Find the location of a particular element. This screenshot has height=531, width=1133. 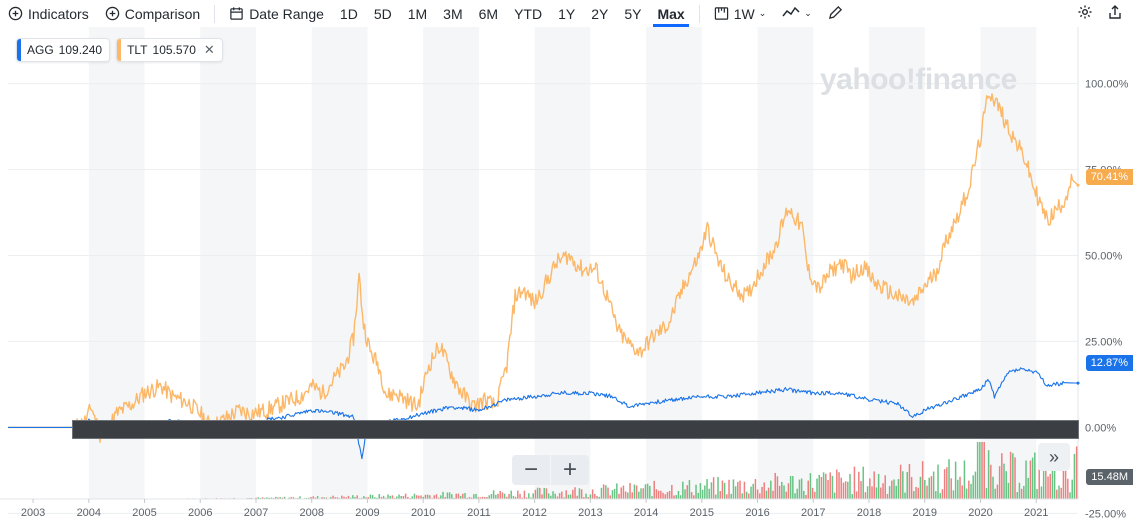

x-tick-label: 2004 is located at coordinates (89, 513).